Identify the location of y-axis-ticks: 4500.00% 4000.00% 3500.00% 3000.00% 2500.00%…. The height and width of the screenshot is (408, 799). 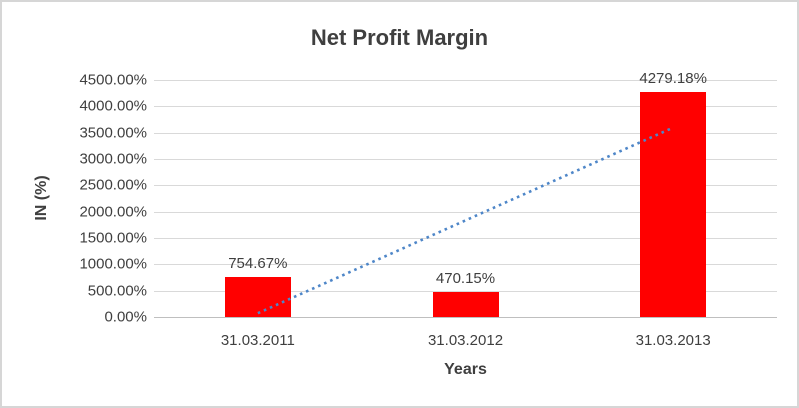
(74, 199).